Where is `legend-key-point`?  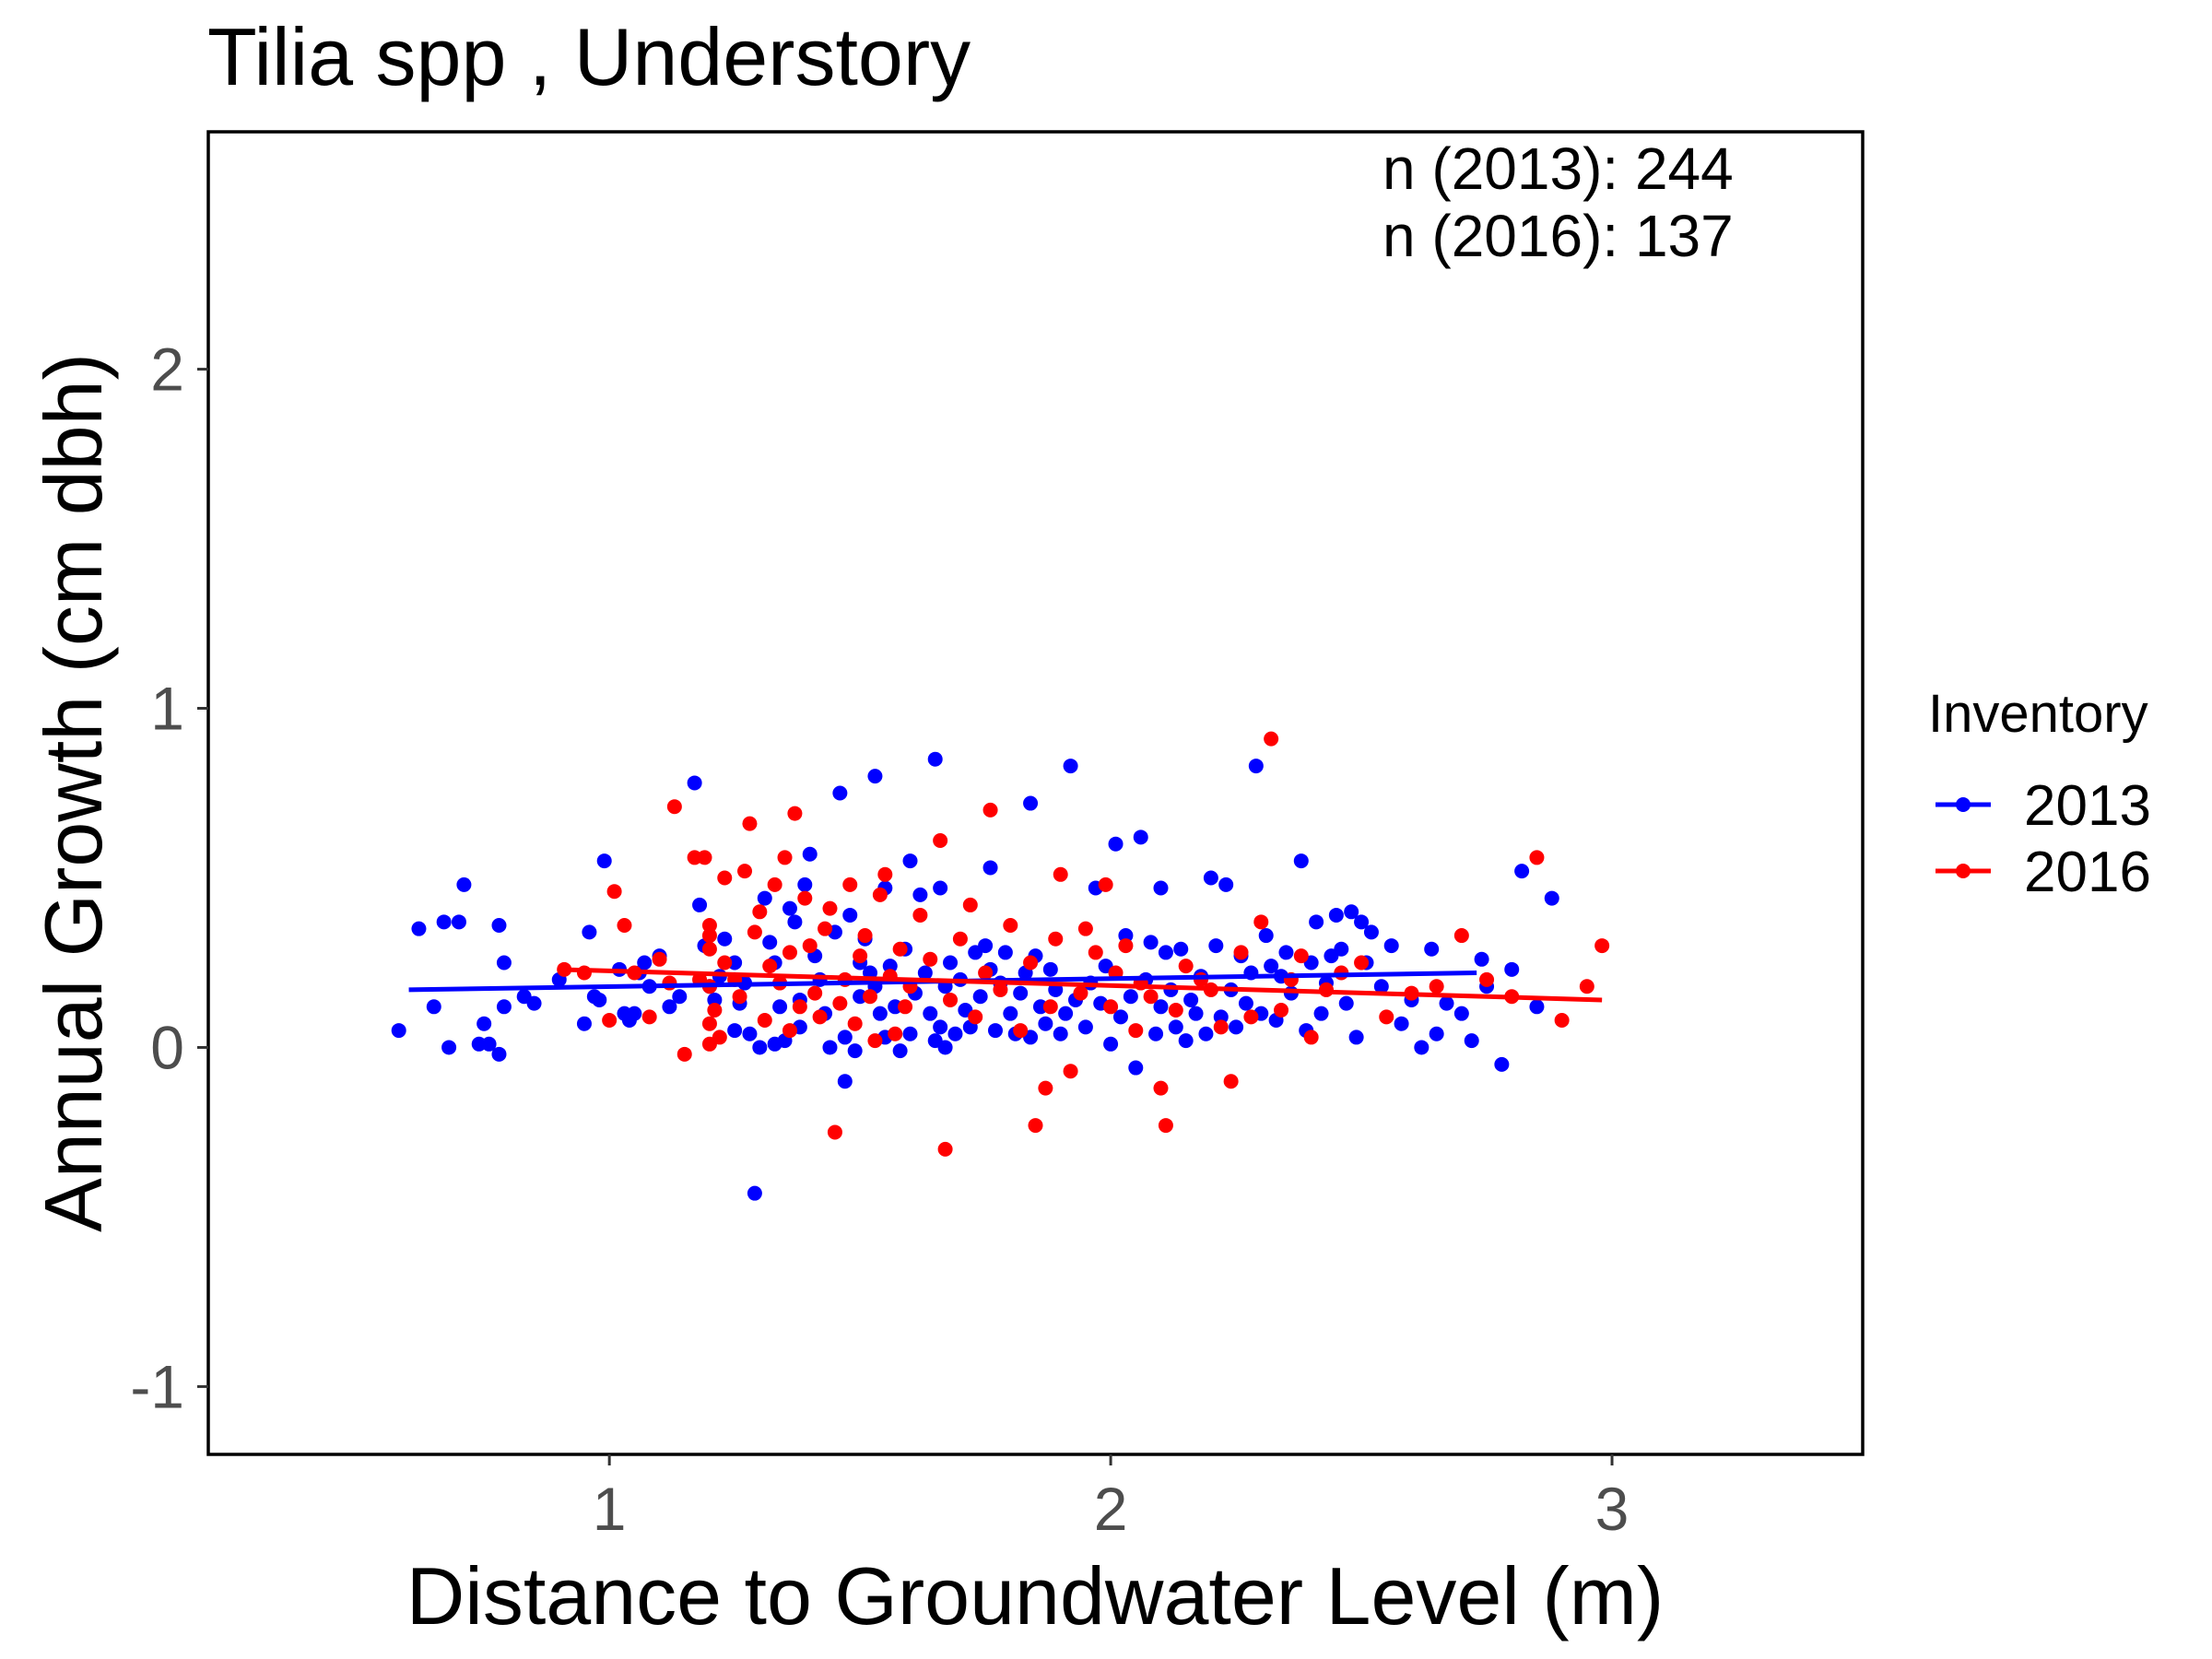 legend-key-point is located at coordinates (1963, 871).